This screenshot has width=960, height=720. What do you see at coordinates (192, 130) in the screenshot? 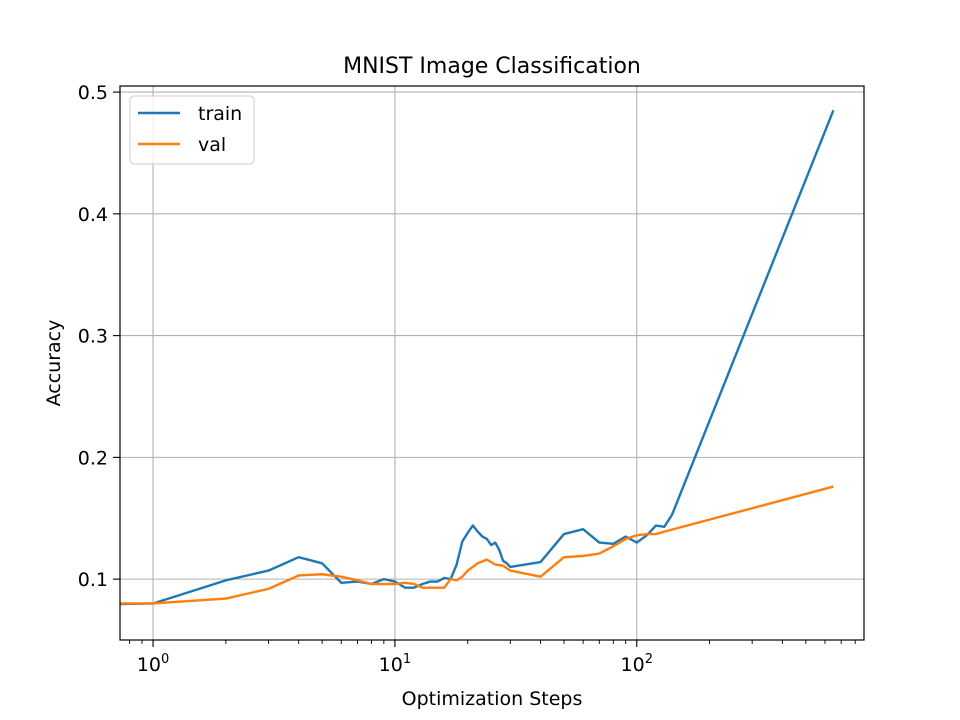
I see `legend: train val` at bounding box center [192, 130].